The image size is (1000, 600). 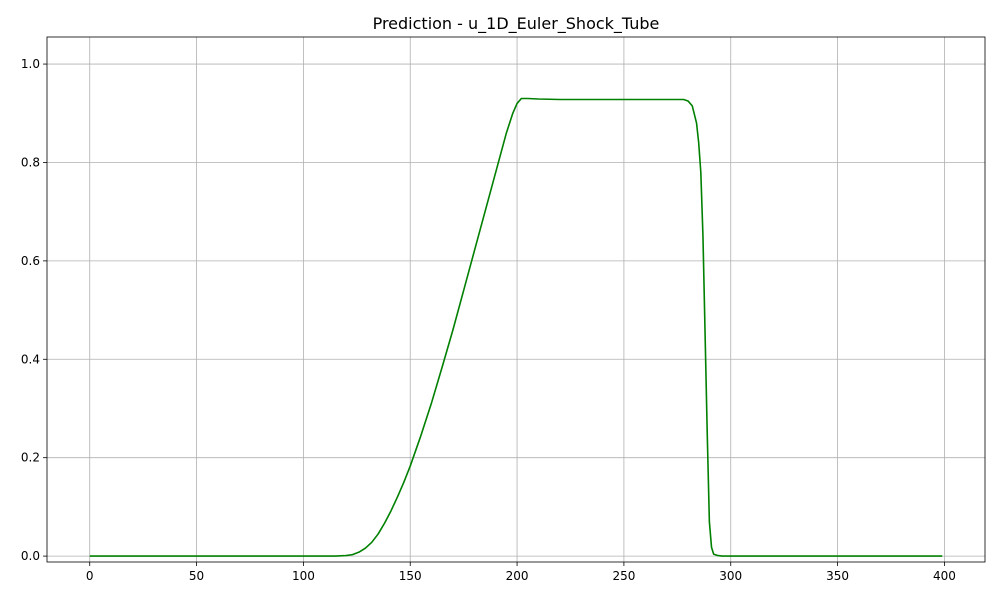 I want to click on x-tick-label: 150, so click(x=410, y=576).